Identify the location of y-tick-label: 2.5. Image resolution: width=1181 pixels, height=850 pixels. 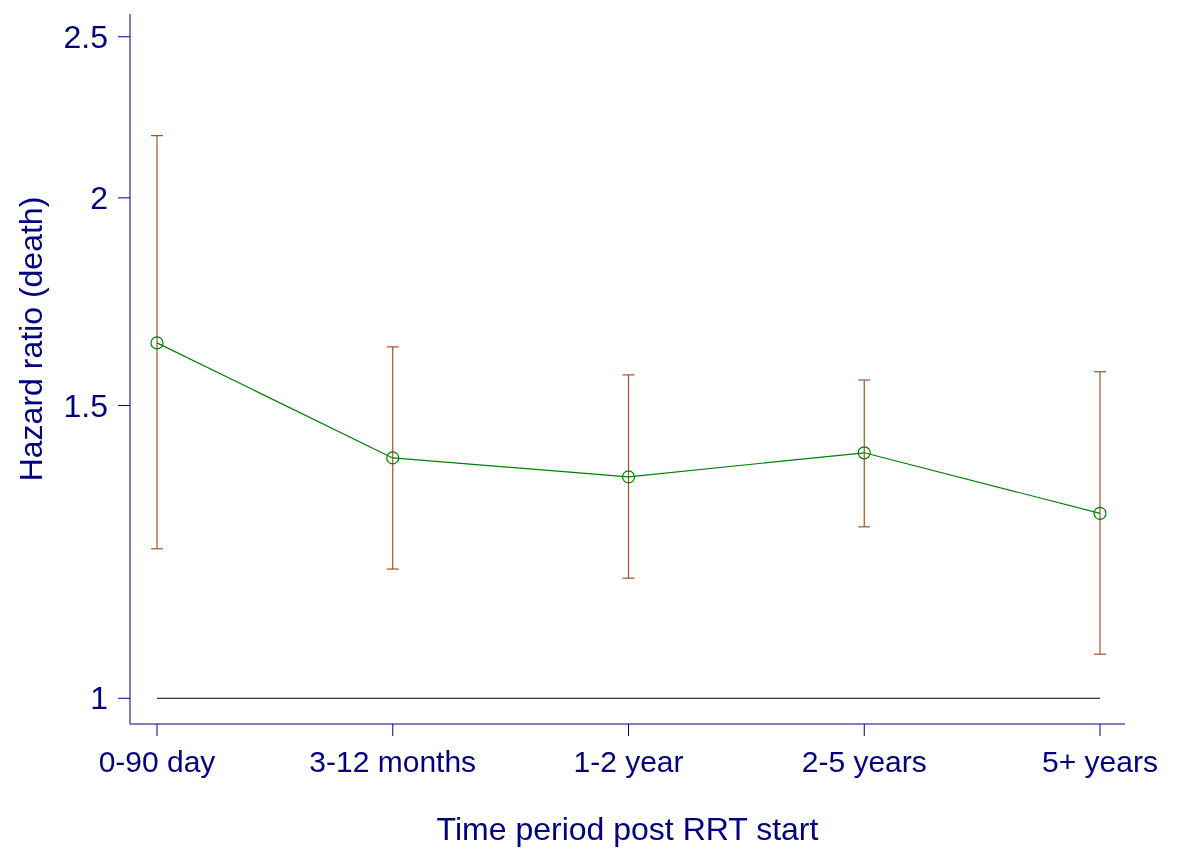
(85, 36).